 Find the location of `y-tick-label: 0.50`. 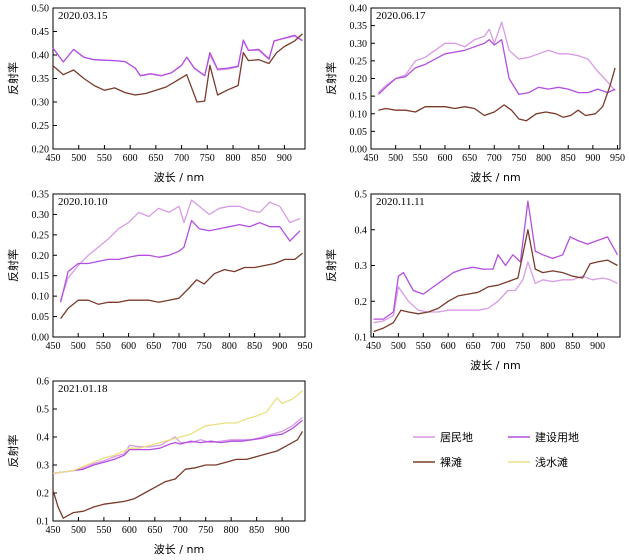

y-tick-label: 0.50 is located at coordinates (41, 9).